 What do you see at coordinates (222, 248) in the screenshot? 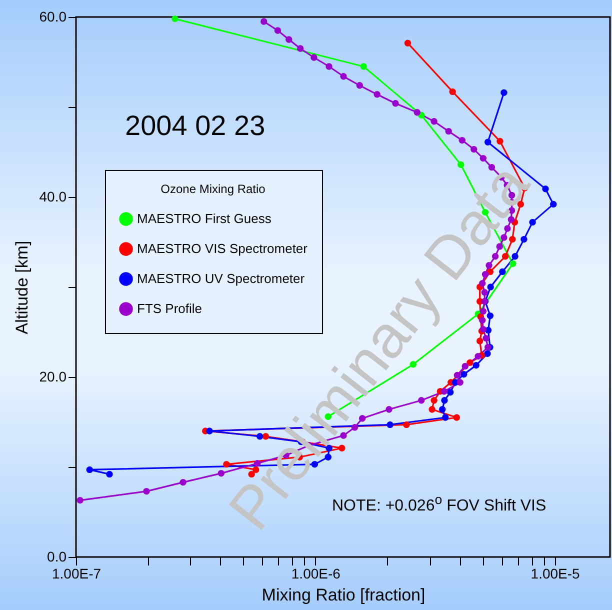
I see `legend-label: MAESTRO VIS Spectrometer` at bounding box center [222, 248].